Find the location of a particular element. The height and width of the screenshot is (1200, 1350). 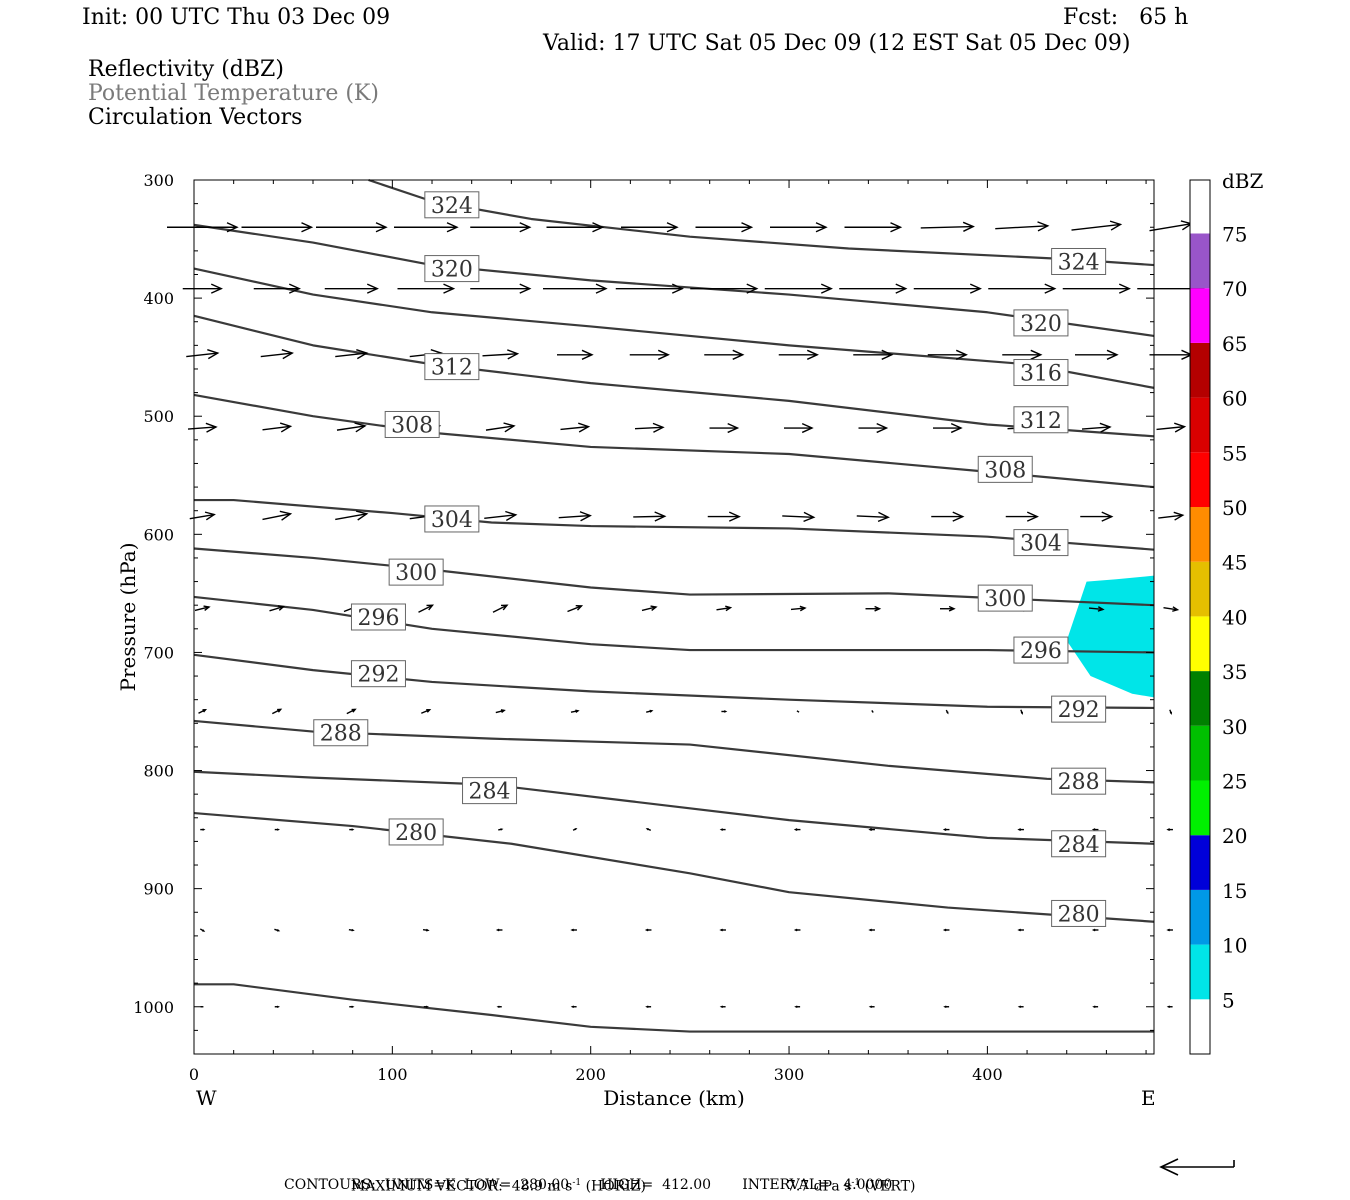

init-time: Init: 00 UTC Thu 03 Dec 09 is located at coordinates (236, 17).